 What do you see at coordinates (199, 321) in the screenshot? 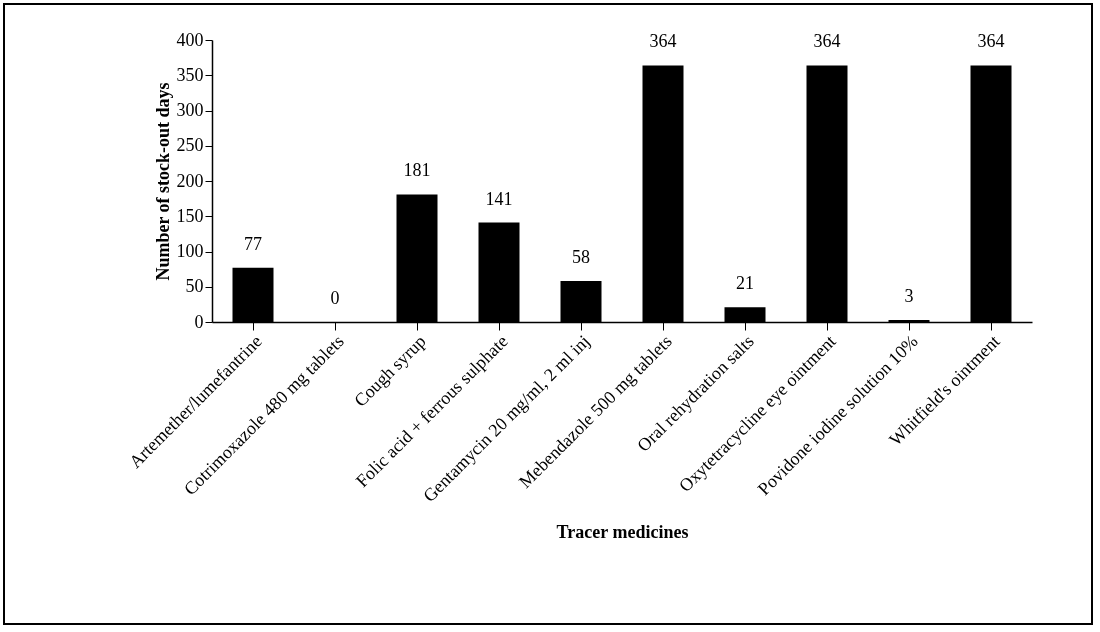
I see `y-tick-label: 0` at bounding box center [199, 321].